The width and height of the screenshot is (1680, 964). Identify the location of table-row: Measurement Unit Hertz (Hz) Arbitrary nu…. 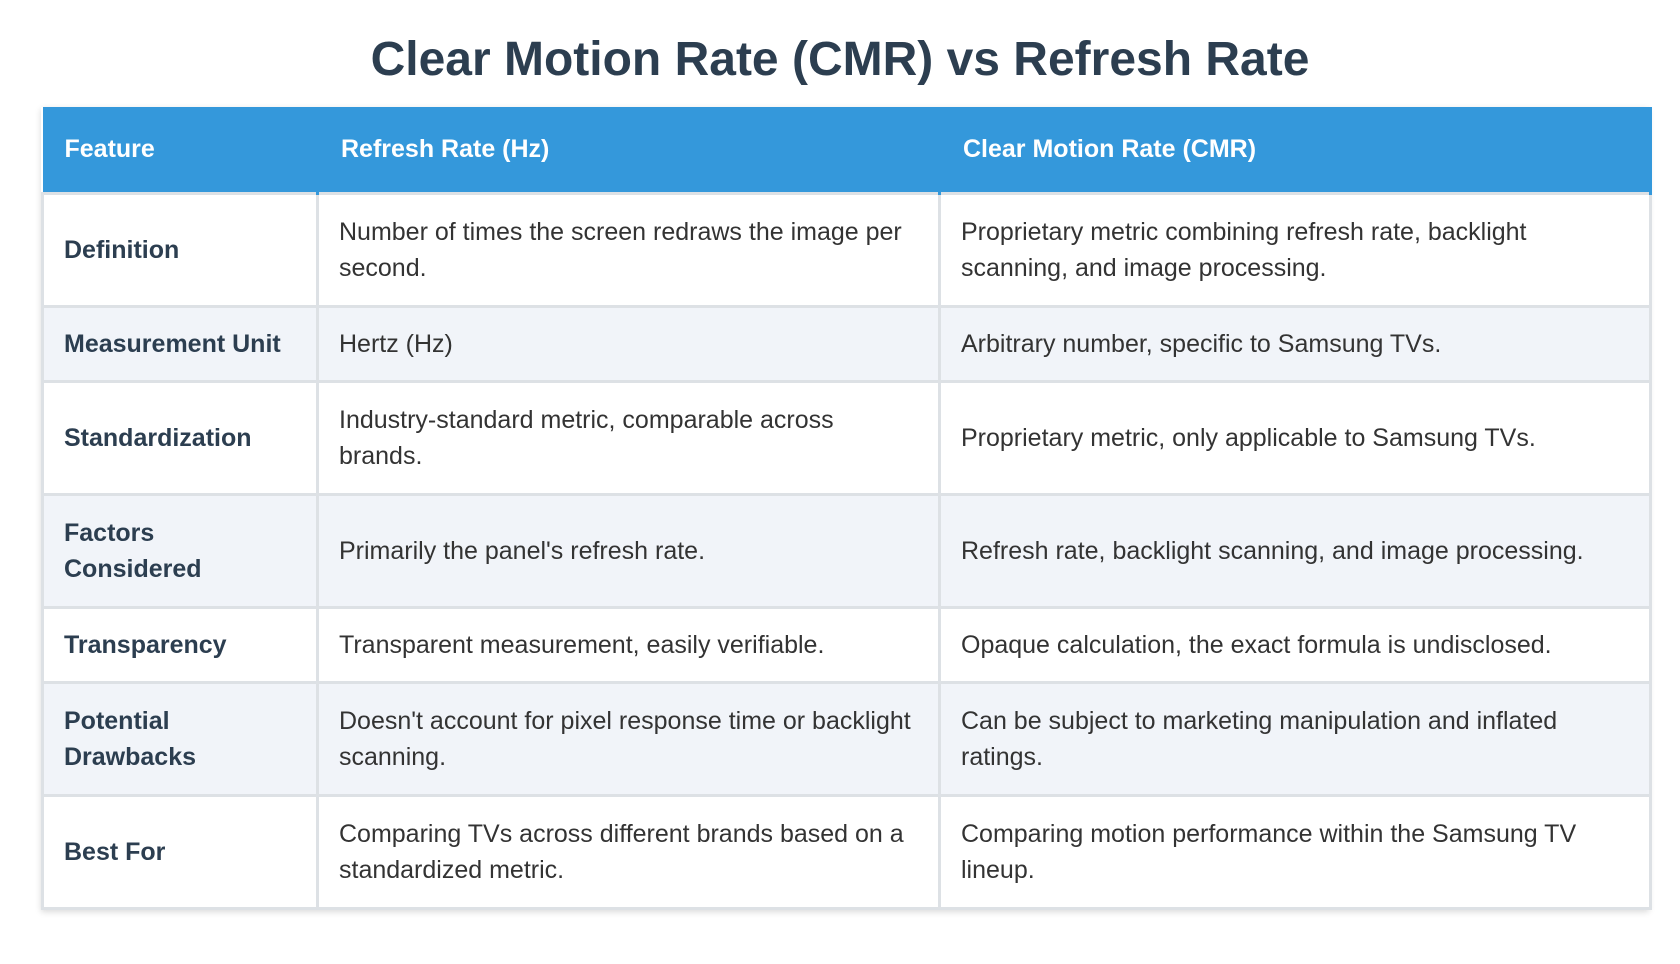
(846, 344).